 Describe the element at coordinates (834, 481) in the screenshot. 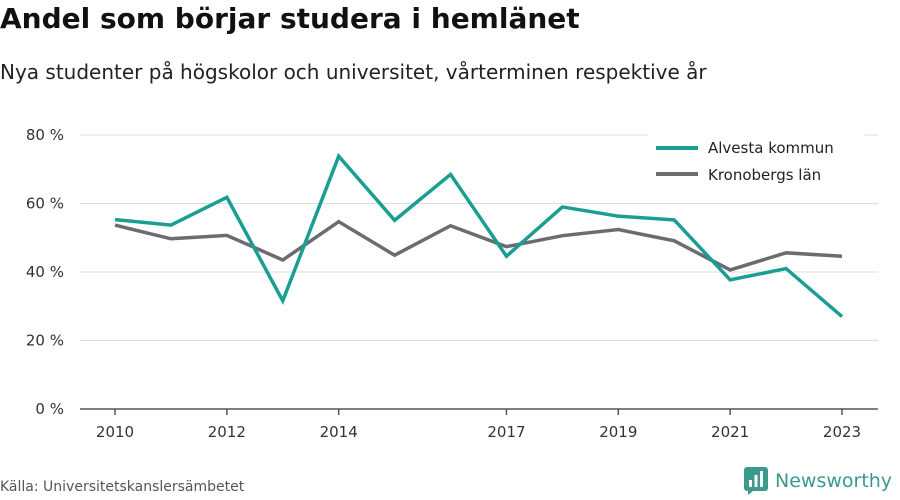

I see `brand-name: Newsworthy` at that location.